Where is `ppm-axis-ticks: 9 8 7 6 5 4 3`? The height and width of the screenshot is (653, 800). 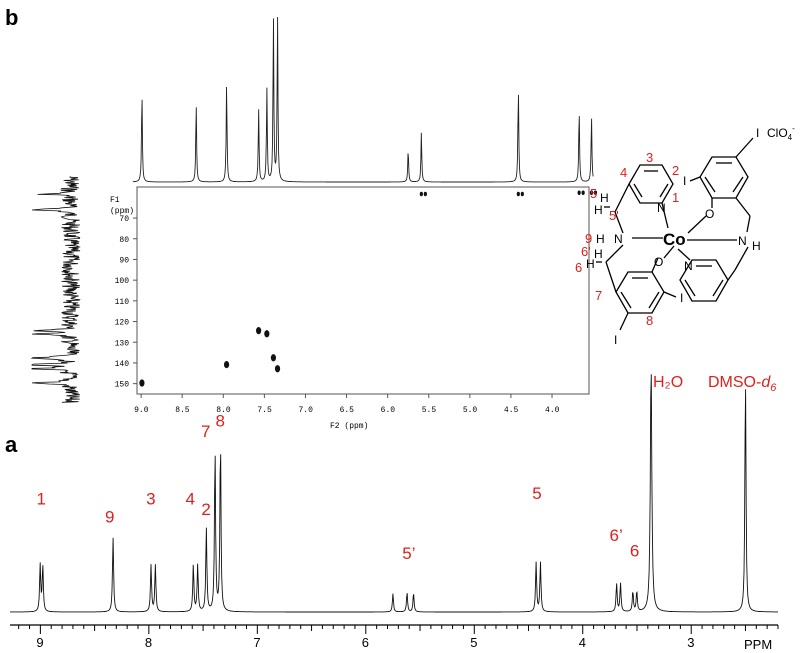 ppm-axis-ticks: 9 8 7 6 5 4 3 is located at coordinates (398, 637).